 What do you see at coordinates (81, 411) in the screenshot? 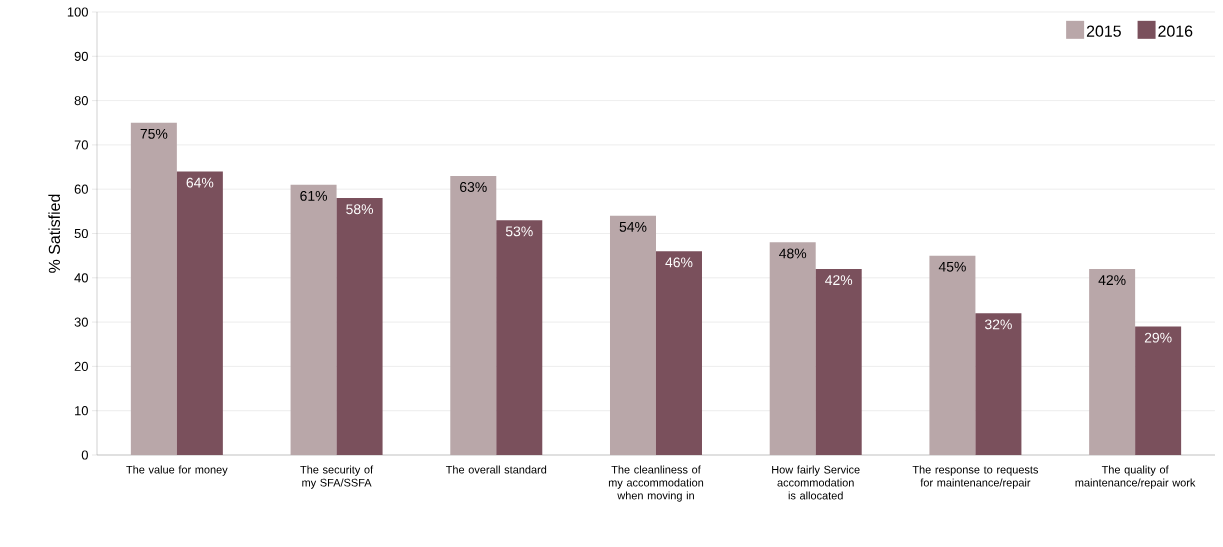
I see `y-tick-label: 10` at bounding box center [81, 411].